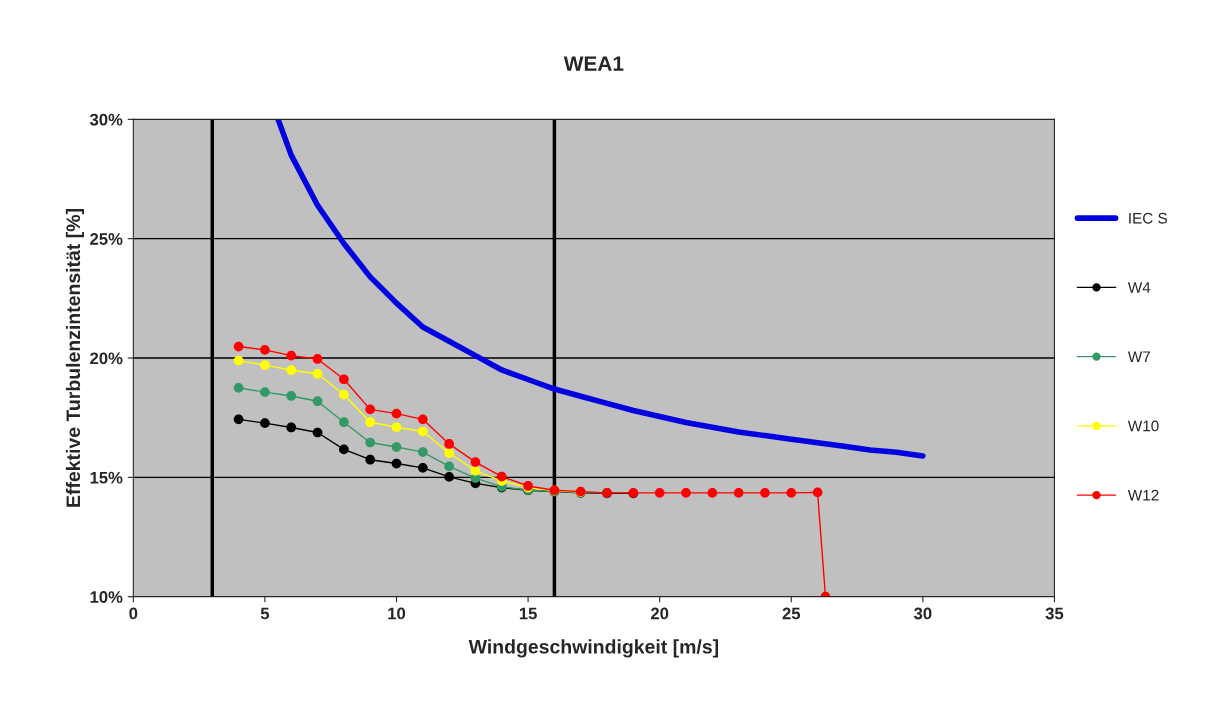 This screenshot has height=702, width=1212. Describe the element at coordinates (659, 613) in the screenshot. I see `x-tick-label: 20` at that location.